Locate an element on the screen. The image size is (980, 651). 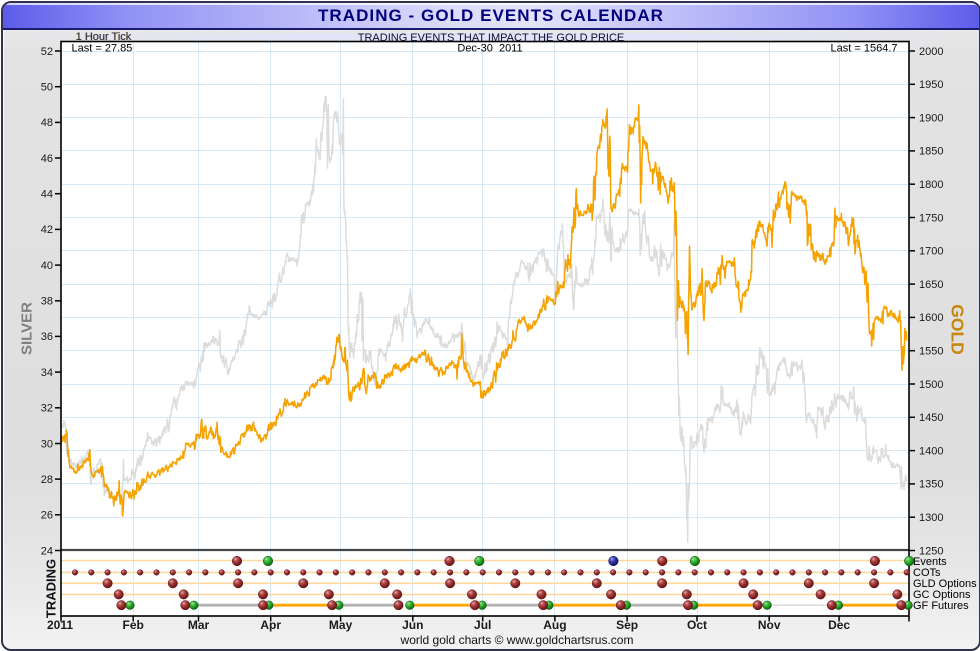
svg-text: 1350 is located at coordinates (931, 485).